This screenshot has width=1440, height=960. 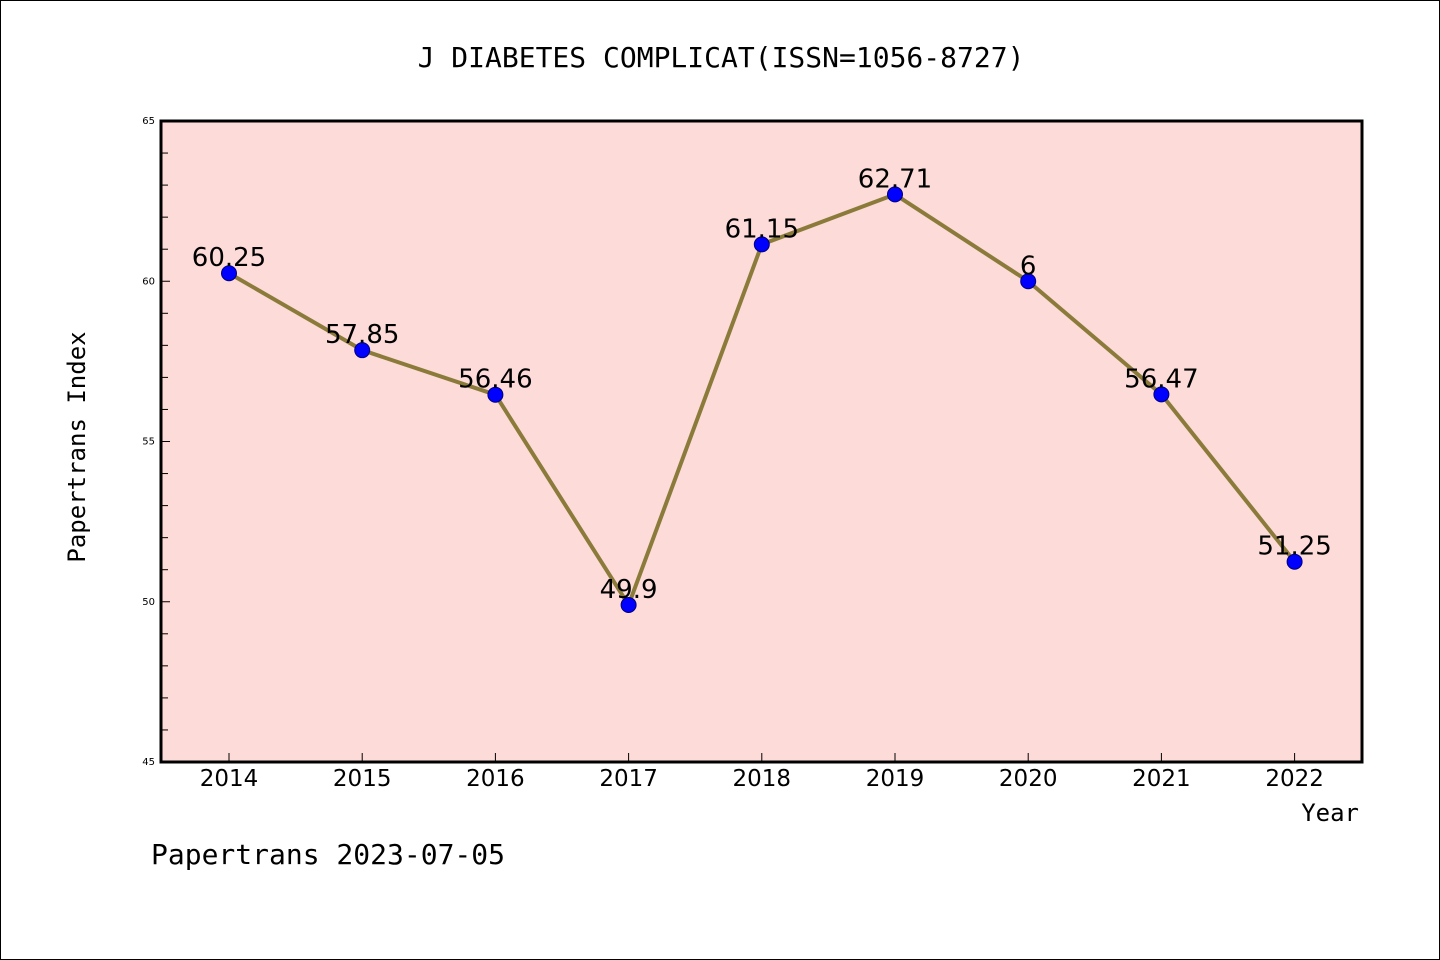 I want to click on x-tick-label: 2020, so click(x=1028, y=779).